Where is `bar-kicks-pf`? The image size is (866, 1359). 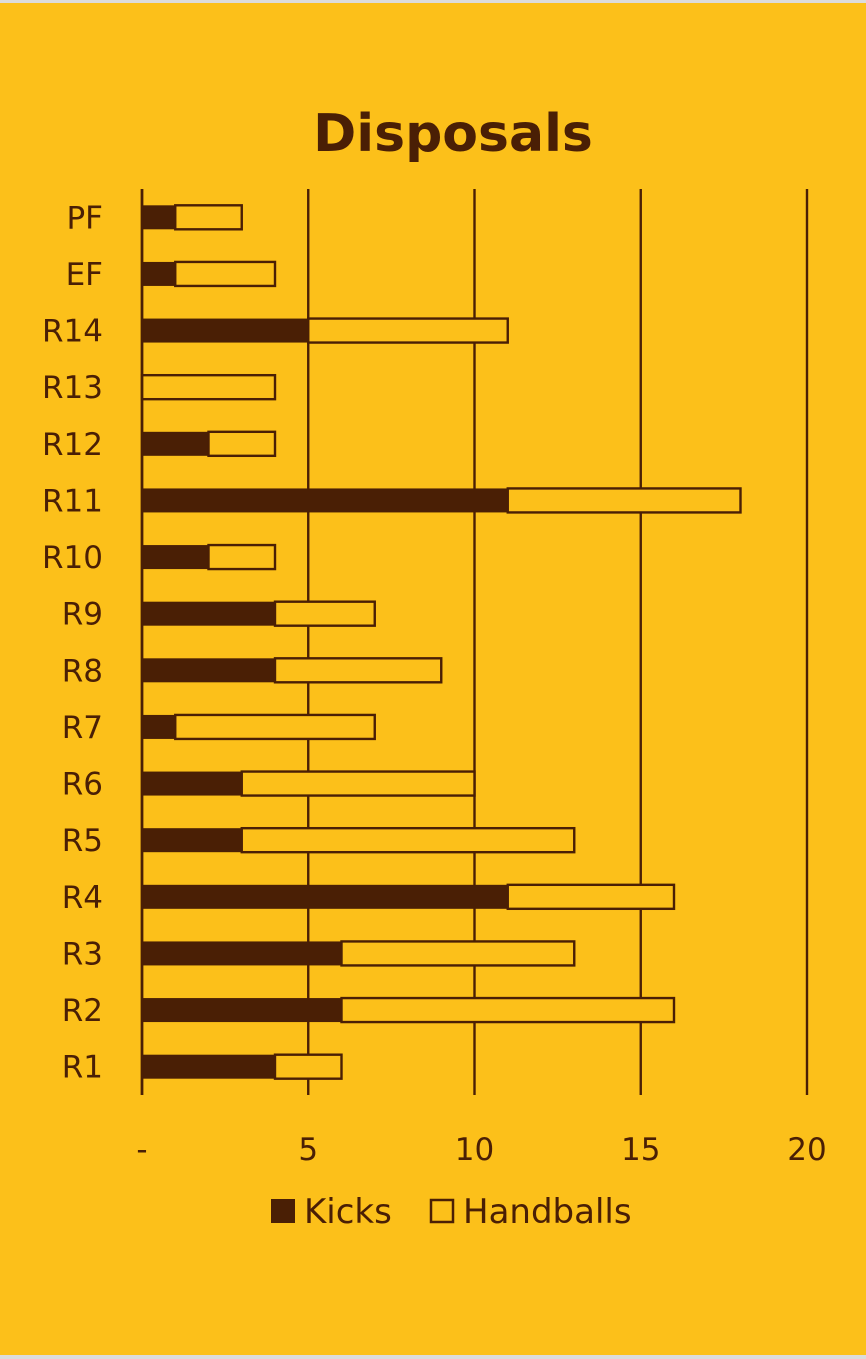 bar-kicks-pf is located at coordinates (159, 217).